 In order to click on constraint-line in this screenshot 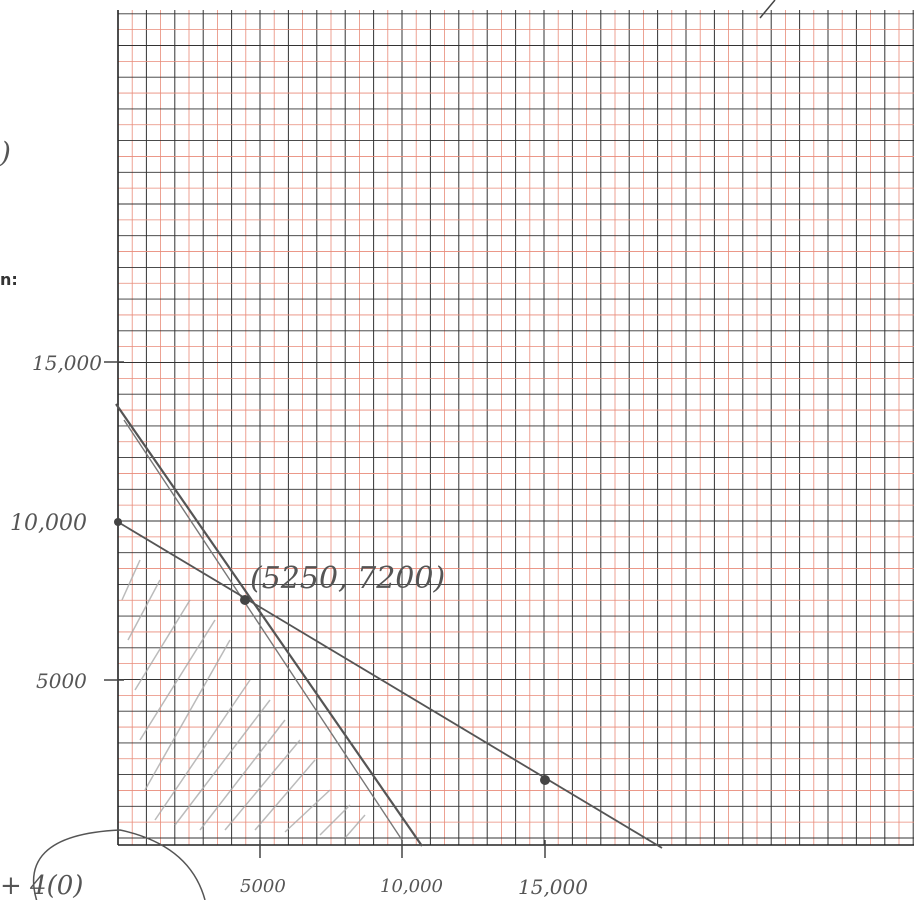, I will do `click(263, 630)`.